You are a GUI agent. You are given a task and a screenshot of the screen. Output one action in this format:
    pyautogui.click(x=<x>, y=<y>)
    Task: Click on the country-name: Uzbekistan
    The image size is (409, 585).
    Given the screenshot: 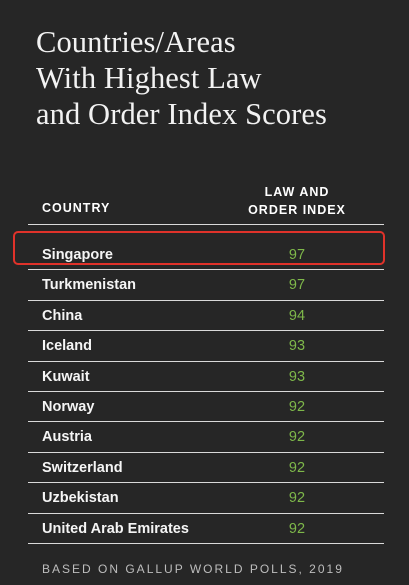 What is the action you would take?
    pyautogui.click(x=80, y=498)
    